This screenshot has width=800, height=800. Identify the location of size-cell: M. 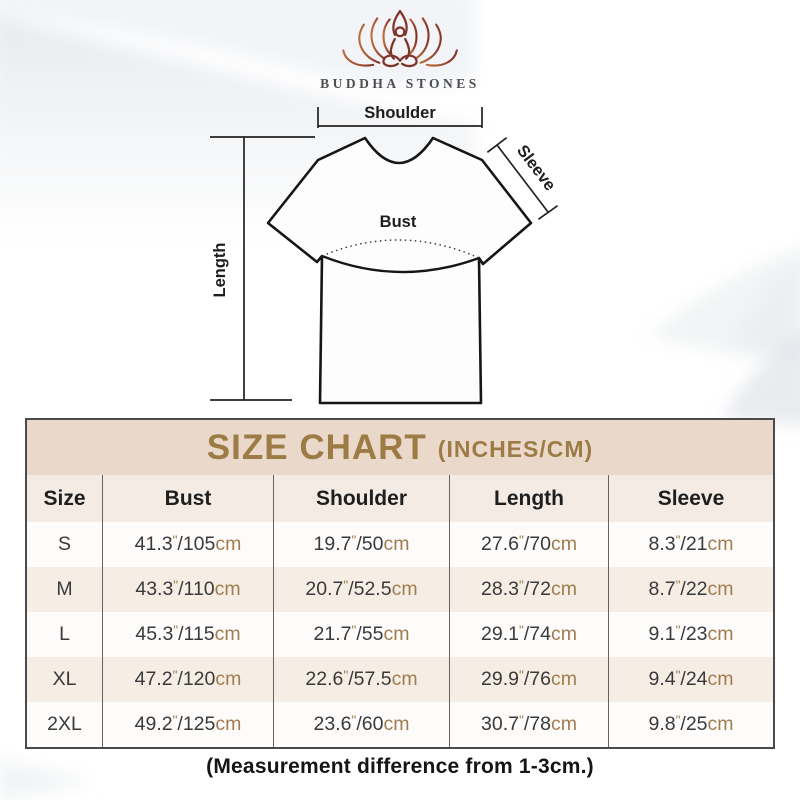
(65, 589).